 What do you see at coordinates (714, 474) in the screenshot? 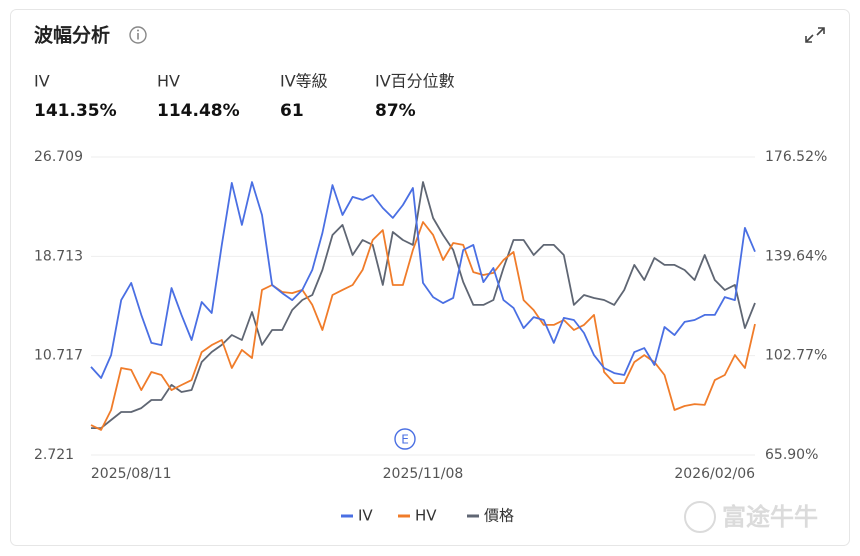
I see `x-tick-label: 2026/02/06` at bounding box center [714, 474].